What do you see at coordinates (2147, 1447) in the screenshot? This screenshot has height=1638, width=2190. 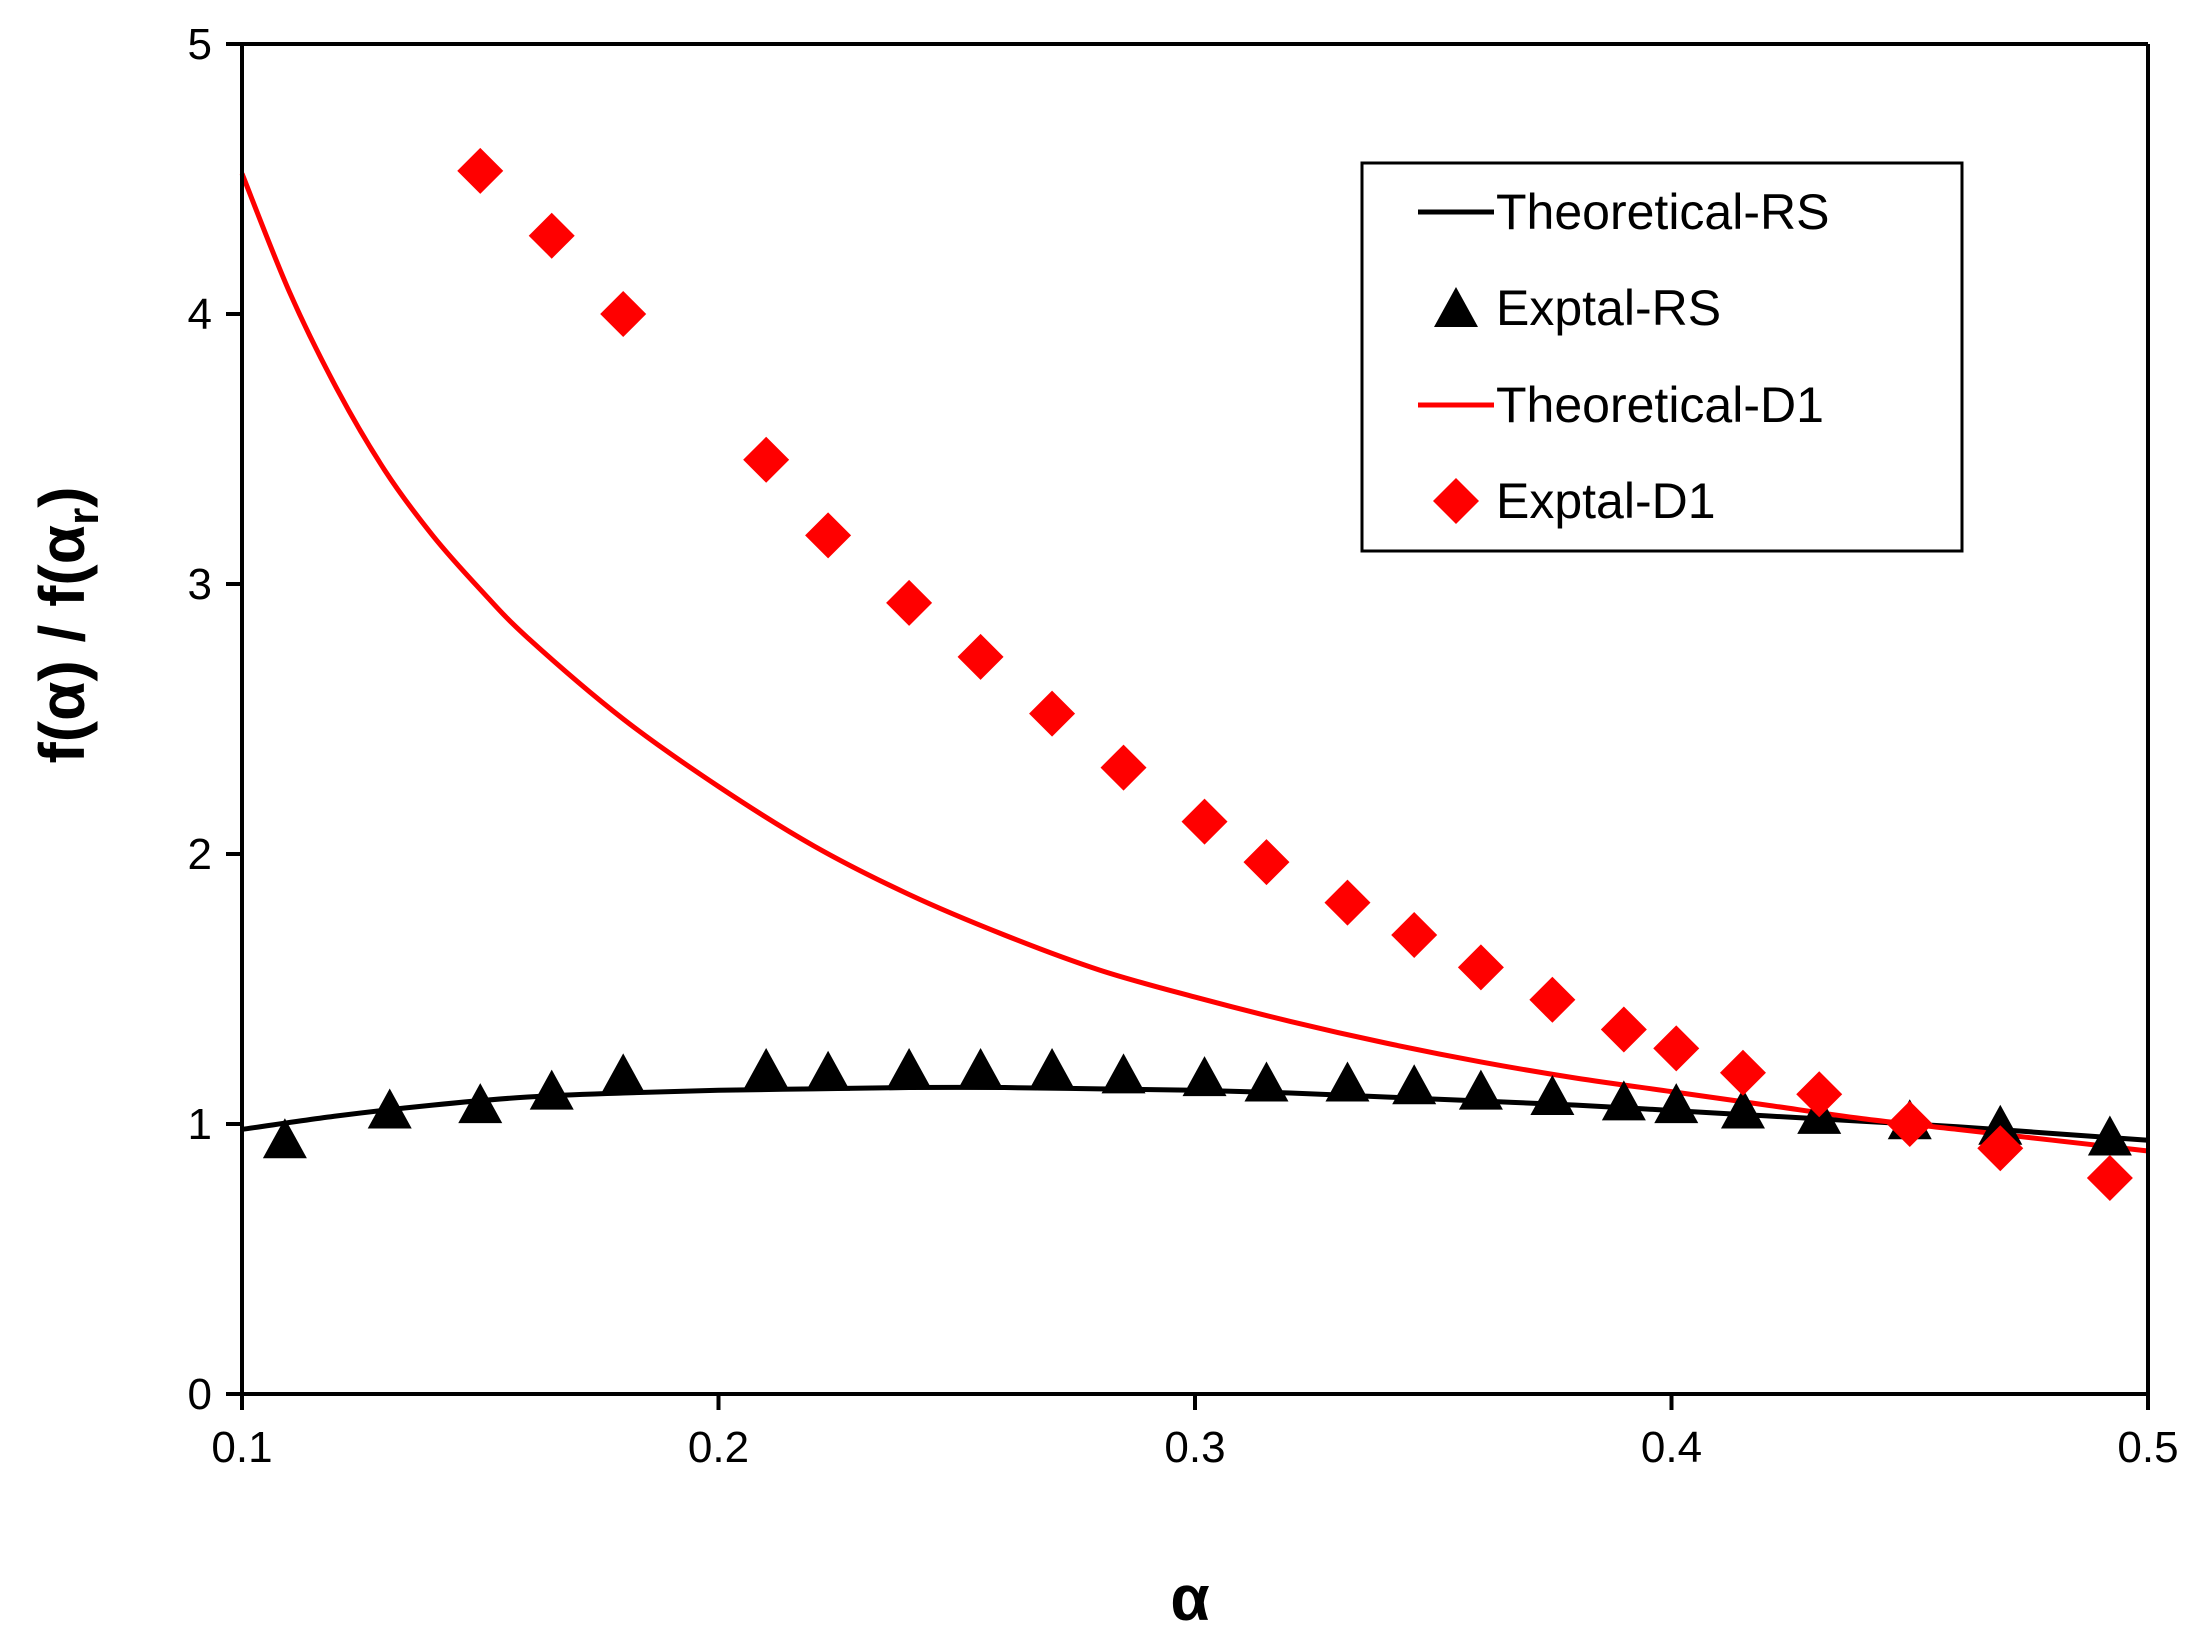 I see `x-tick-label: 0.5` at bounding box center [2147, 1447].